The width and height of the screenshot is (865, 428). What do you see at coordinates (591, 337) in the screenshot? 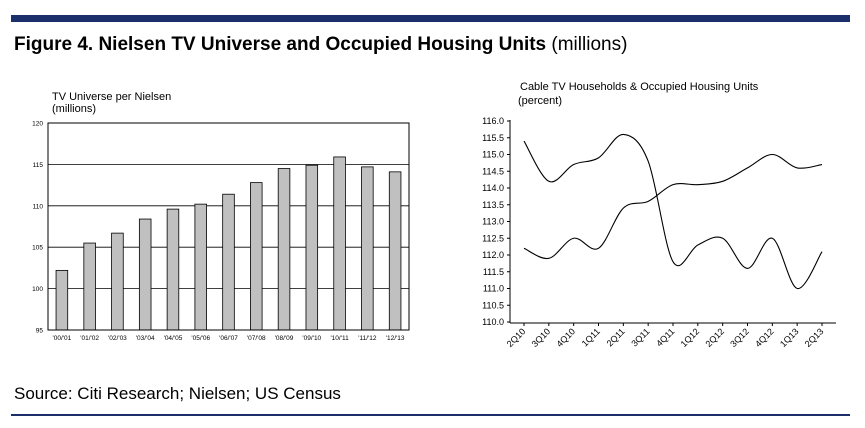
I see `chart2-x-tick-label: 1Q11` at bounding box center [591, 337].